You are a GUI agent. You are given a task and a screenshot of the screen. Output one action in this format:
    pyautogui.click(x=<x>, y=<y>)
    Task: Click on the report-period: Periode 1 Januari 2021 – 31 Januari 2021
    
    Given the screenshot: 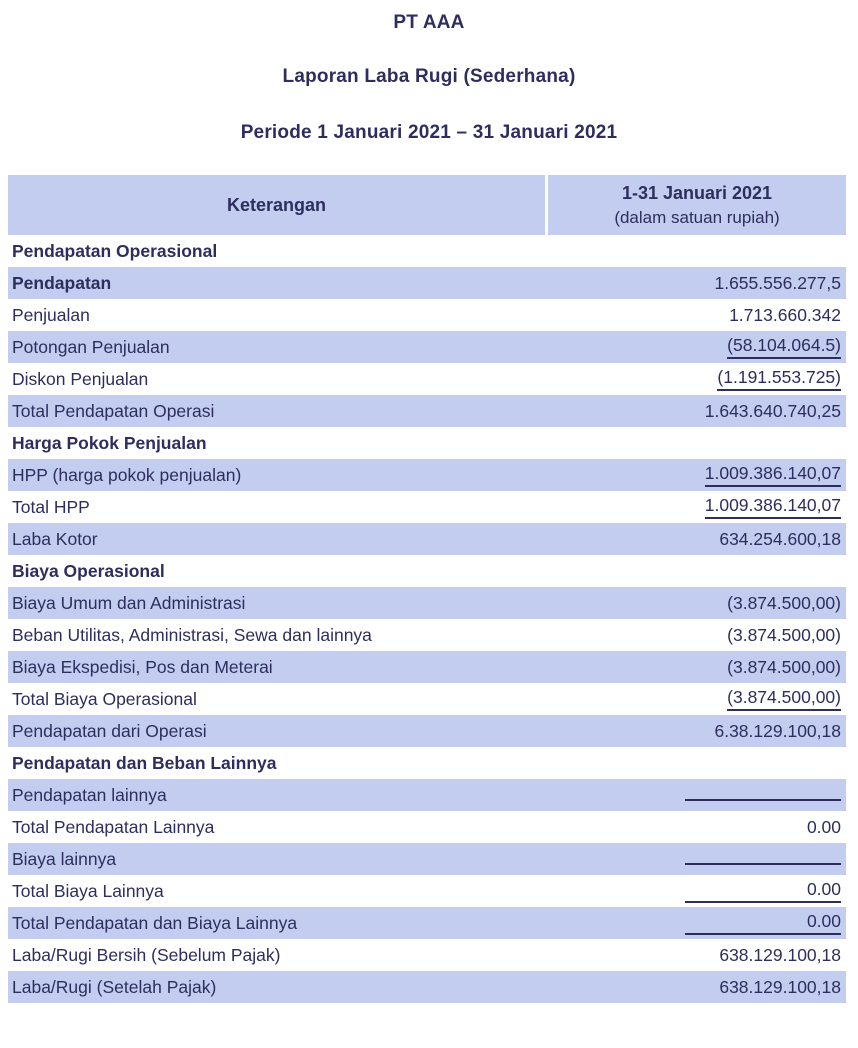 What is the action you would take?
    pyautogui.click(x=429, y=132)
    